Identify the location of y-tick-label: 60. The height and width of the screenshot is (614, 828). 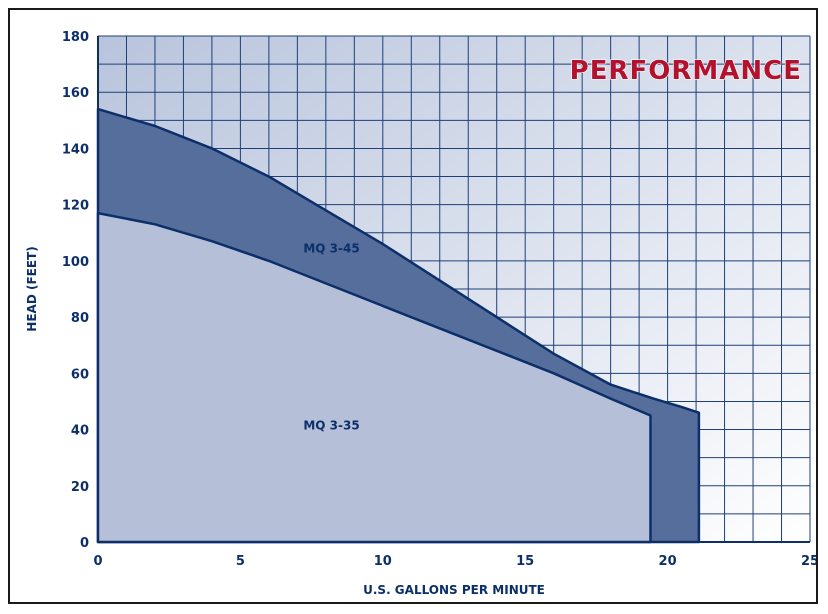
(80, 374).